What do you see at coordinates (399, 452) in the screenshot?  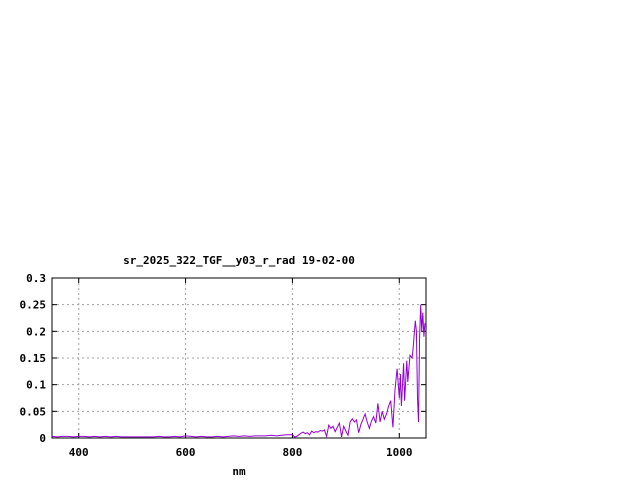 I see `x-tick-label: 1000` at bounding box center [399, 452].